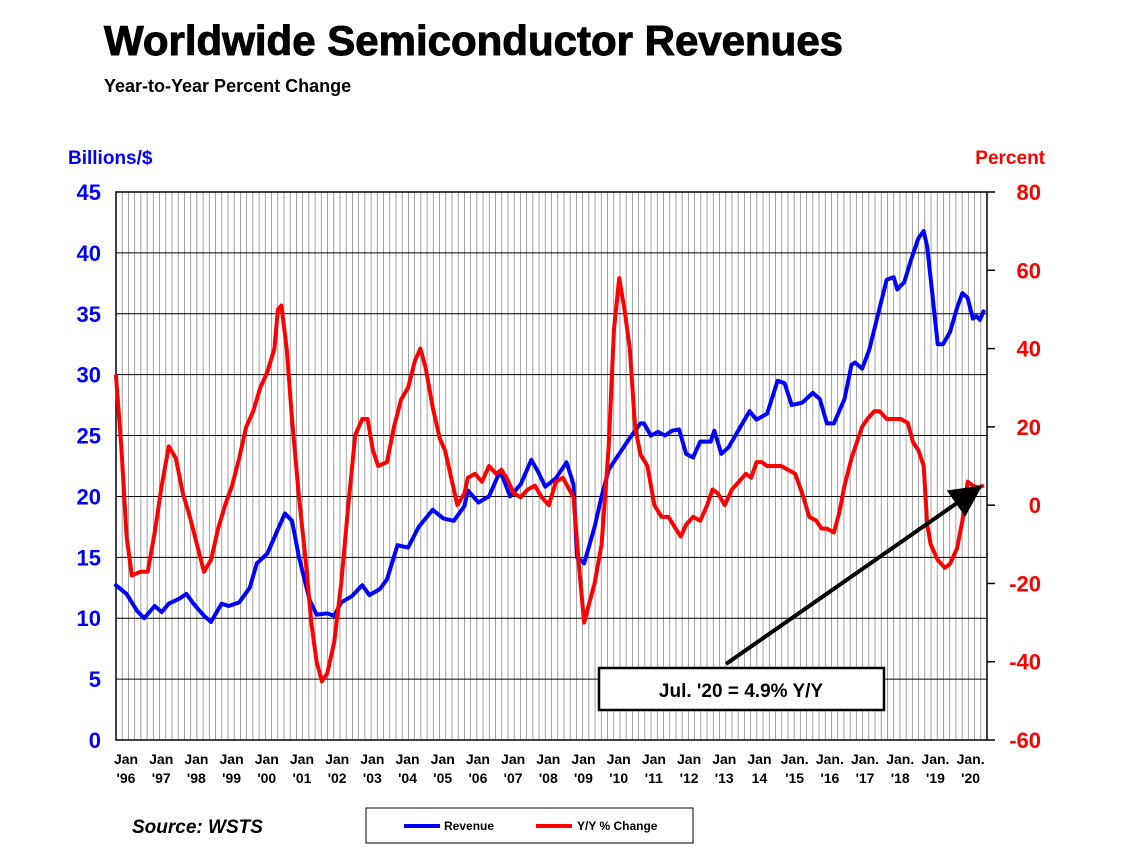 The height and width of the screenshot is (855, 1129). What do you see at coordinates (473, 40) in the screenshot?
I see `chart-title: Worldwide Semiconductor Revenues` at bounding box center [473, 40].